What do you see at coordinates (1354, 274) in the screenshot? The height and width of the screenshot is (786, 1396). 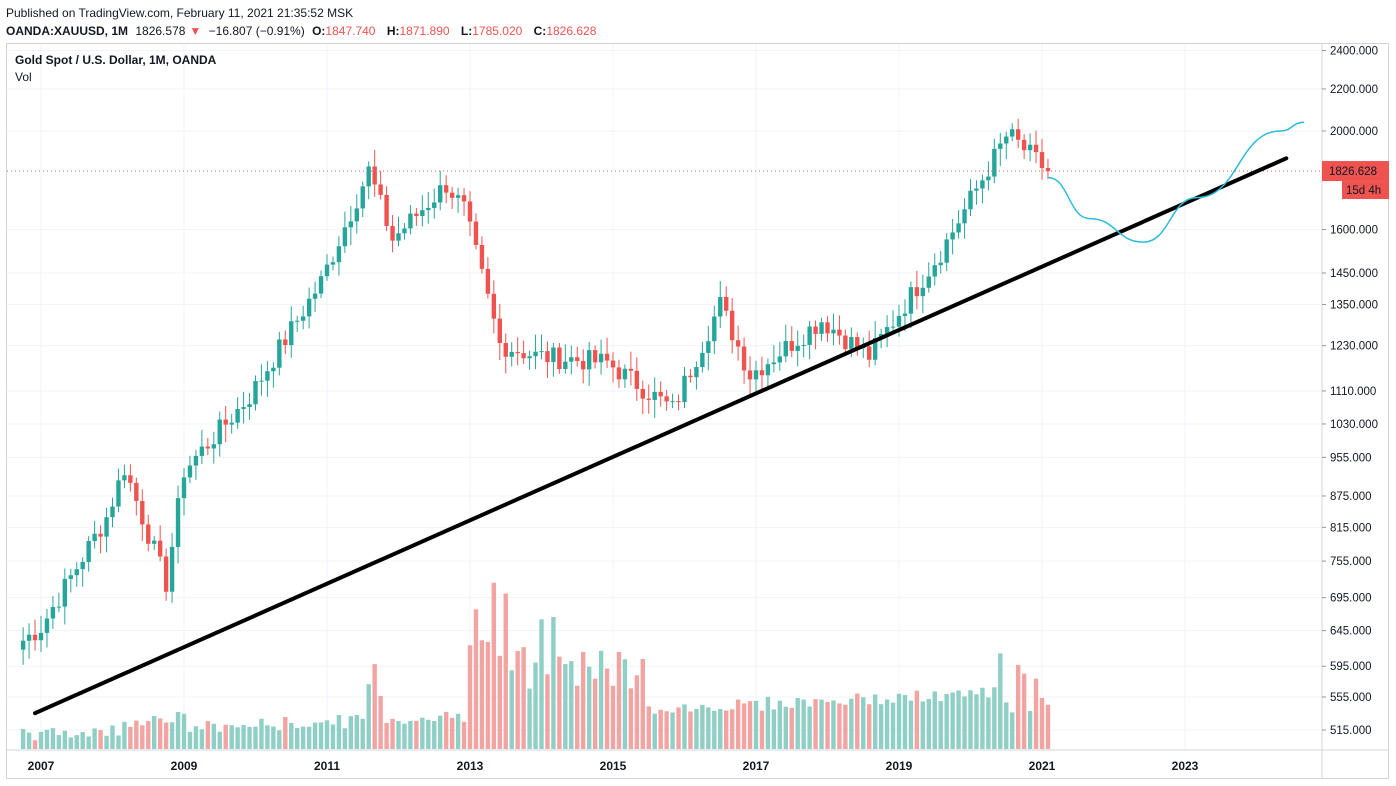 I see `y-tick-label: 1450.000` at bounding box center [1354, 274].